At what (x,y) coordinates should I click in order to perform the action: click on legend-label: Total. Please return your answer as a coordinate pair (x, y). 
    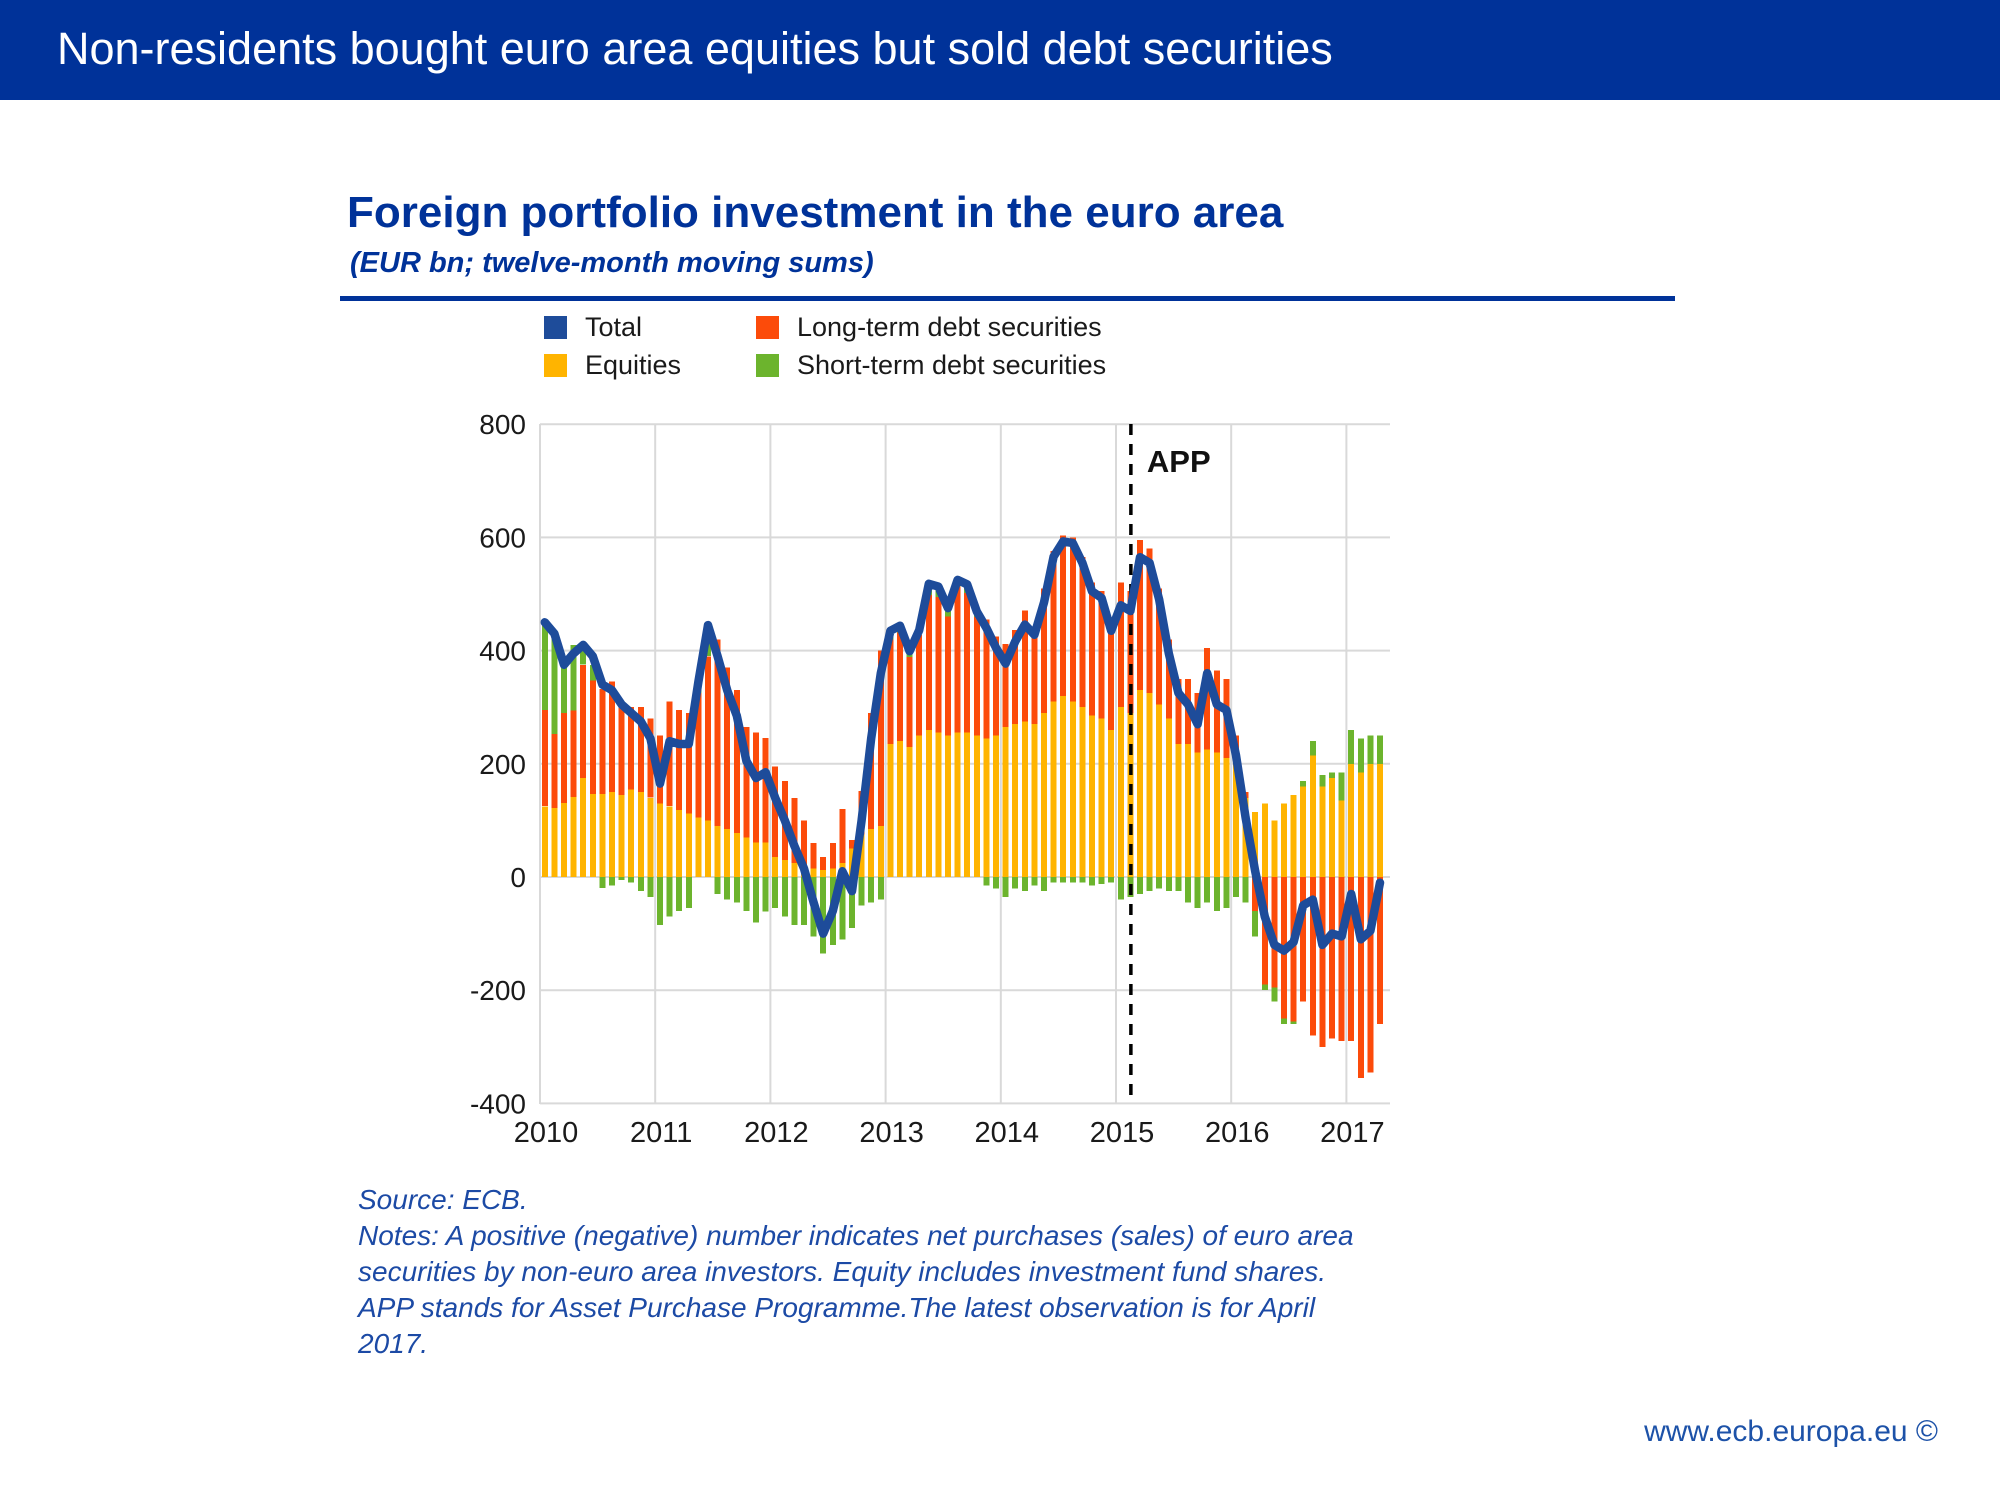
    Looking at the image, I should click on (614, 327).